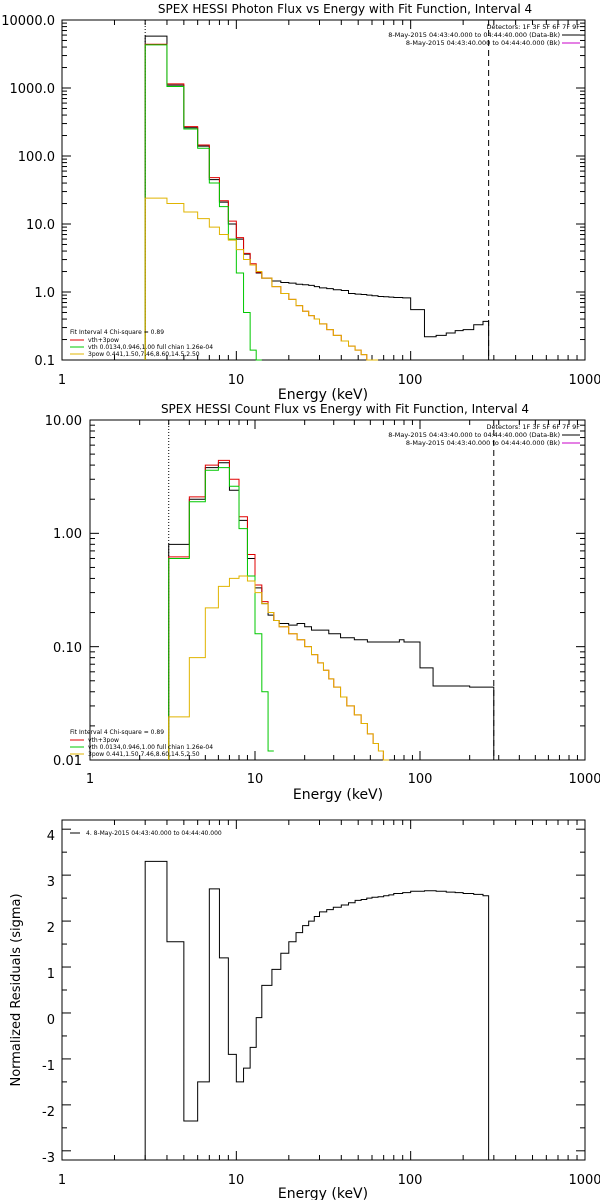 The height and width of the screenshot is (1200, 600). Describe the element at coordinates (28, 21) in the screenshot. I see `photon-y-tick-label: 10000.0` at that location.